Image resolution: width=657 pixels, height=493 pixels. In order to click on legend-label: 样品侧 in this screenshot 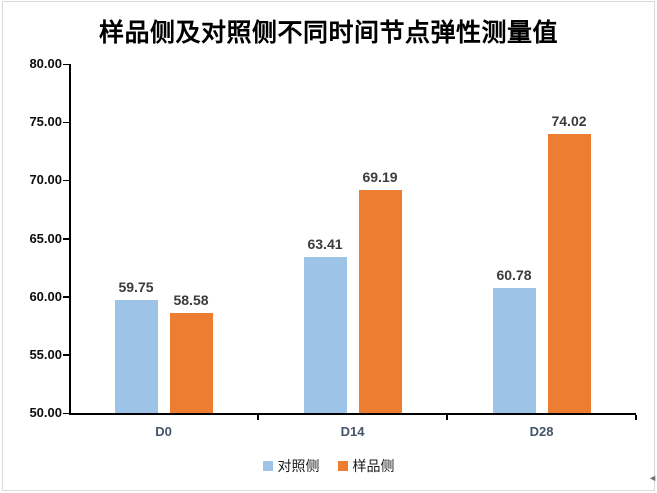, I will do `click(373, 466)`.